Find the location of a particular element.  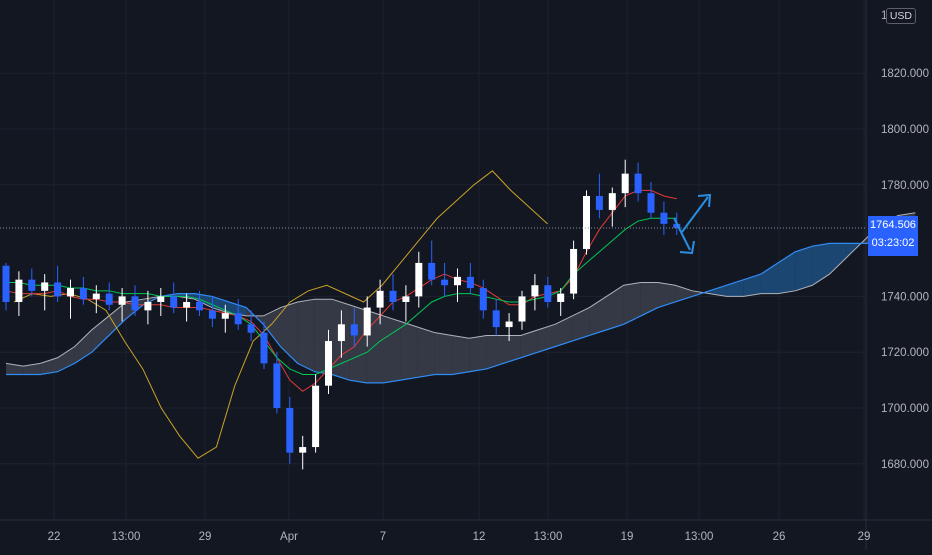

y-tick-label: 1800.000 is located at coordinates (905, 130).